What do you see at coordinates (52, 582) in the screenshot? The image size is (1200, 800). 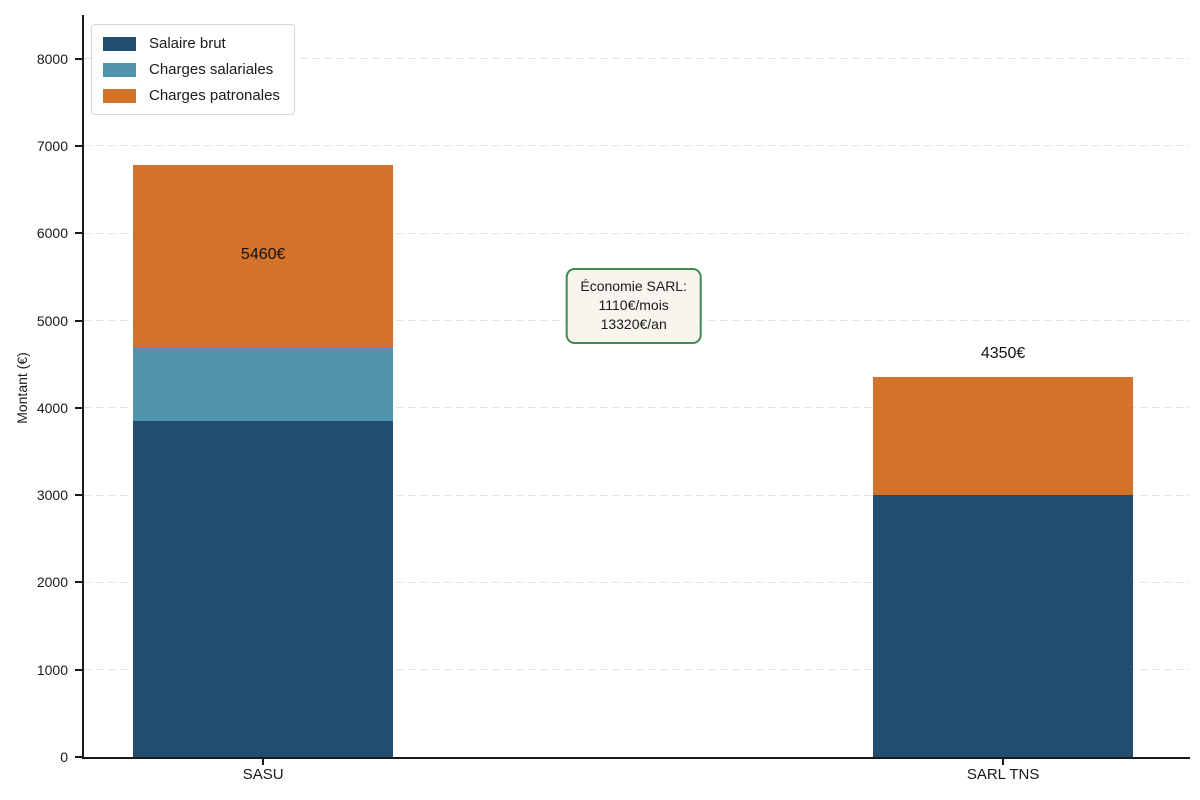 I see `y-tick-label-2000: 2000` at bounding box center [52, 582].